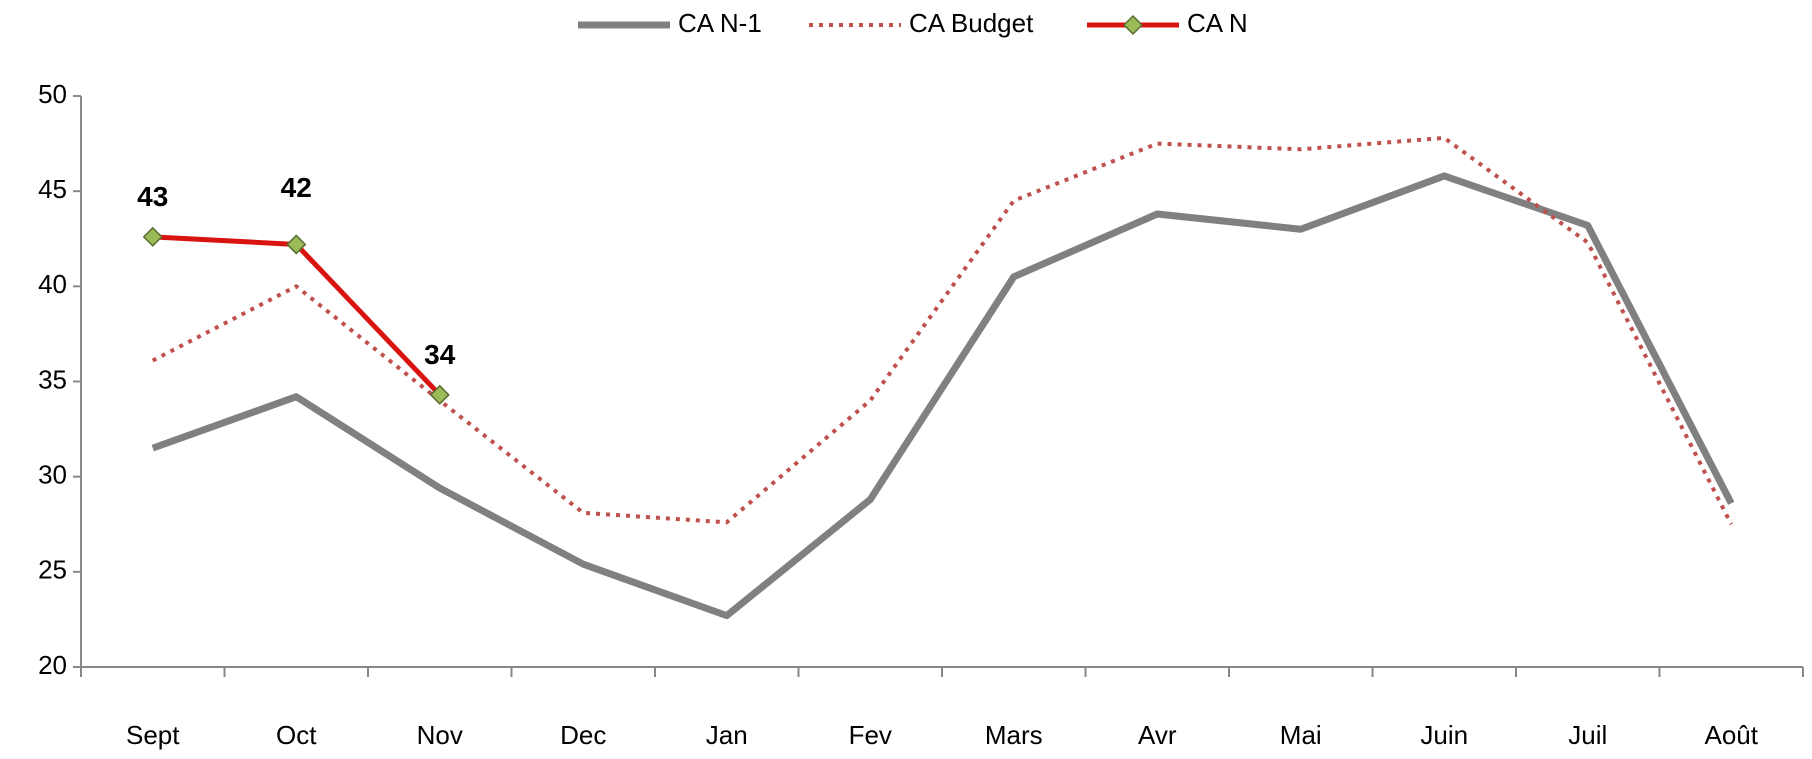  Describe the element at coordinates (1014, 735) in the screenshot. I see `x-tick-label: Mars` at that location.